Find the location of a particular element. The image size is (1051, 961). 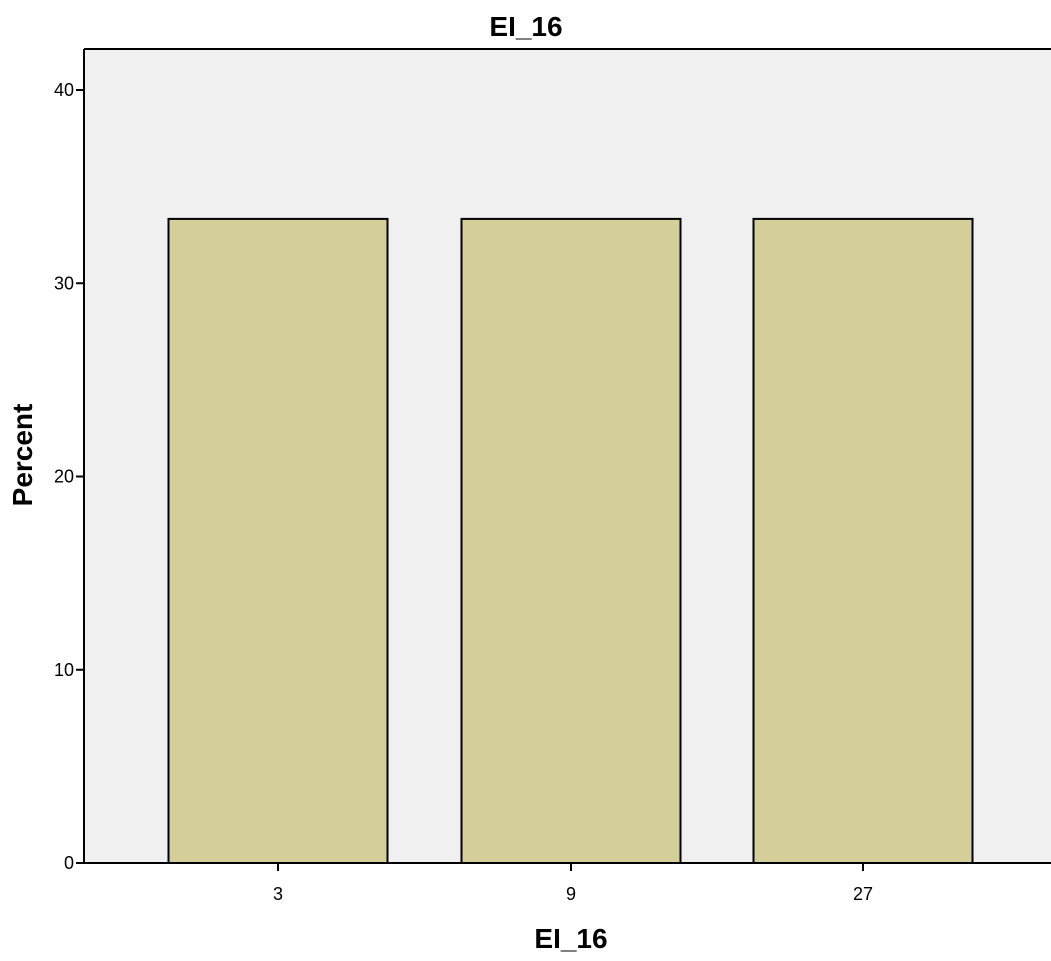

x-axis-label: EI_16 is located at coordinates (570, 938).